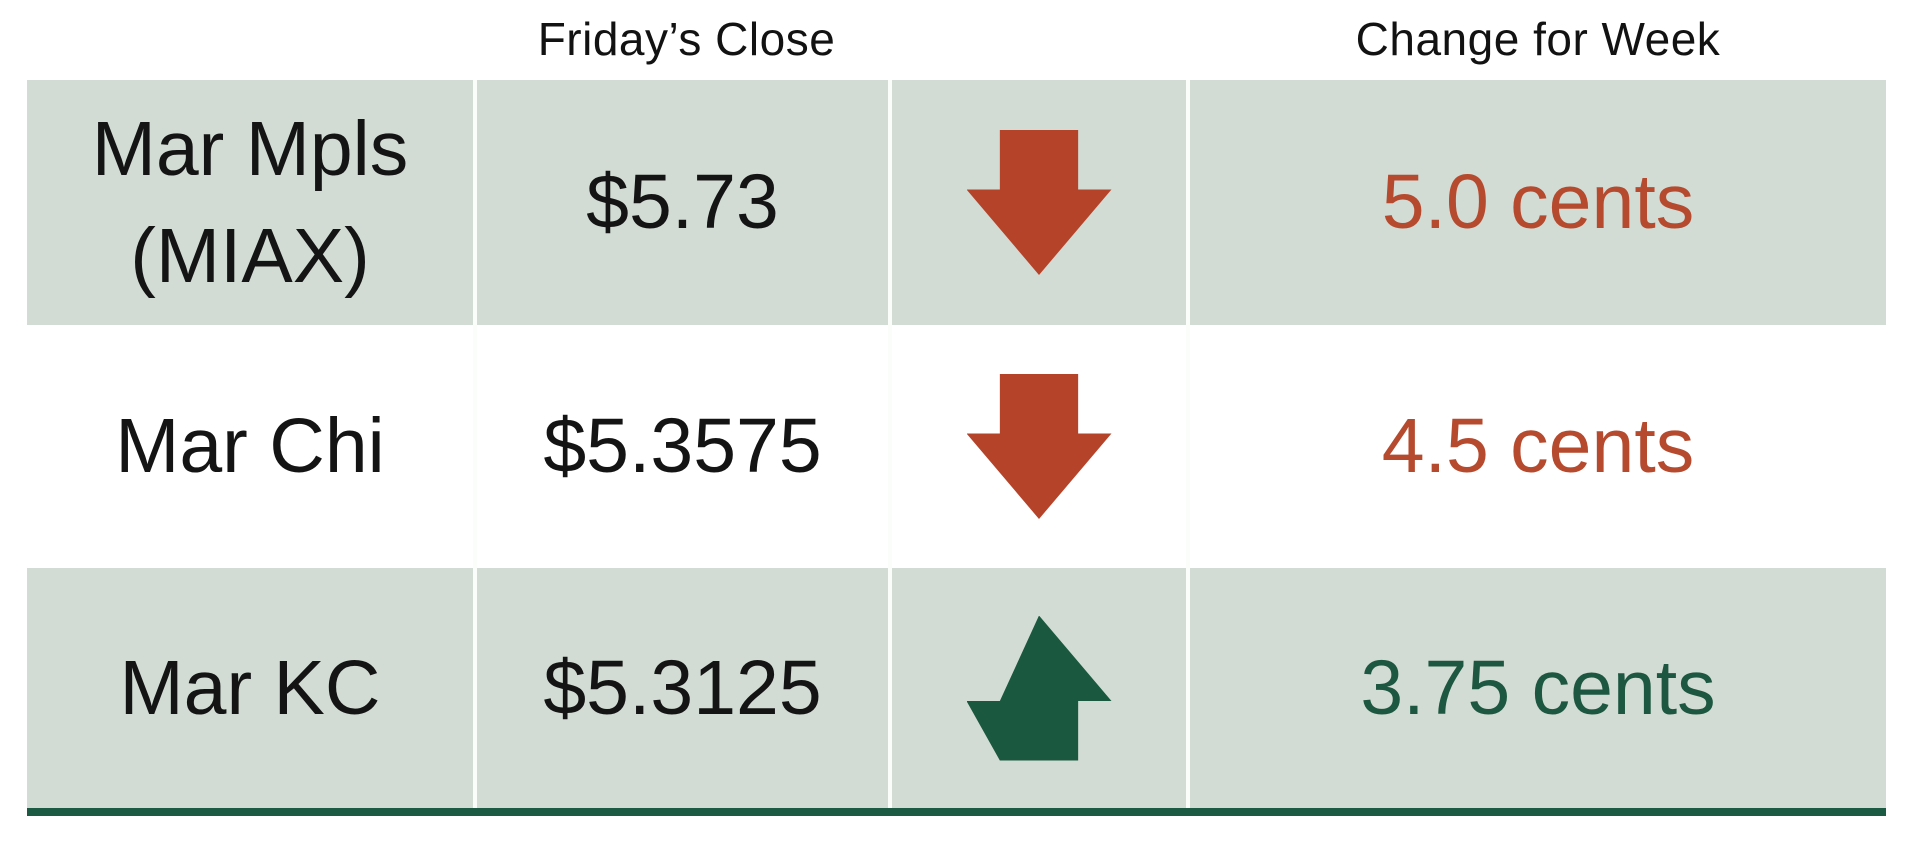  What do you see at coordinates (250, 149) in the screenshot?
I see `contract-label: Mar Mpls` at bounding box center [250, 149].